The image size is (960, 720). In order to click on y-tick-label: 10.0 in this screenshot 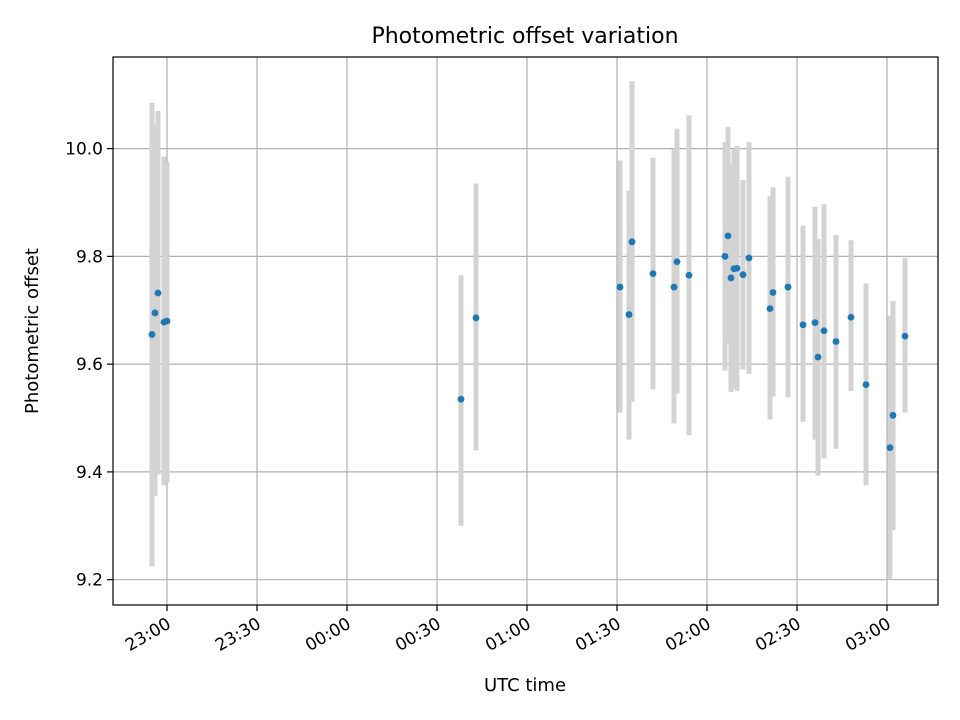, I will do `click(84, 150)`.